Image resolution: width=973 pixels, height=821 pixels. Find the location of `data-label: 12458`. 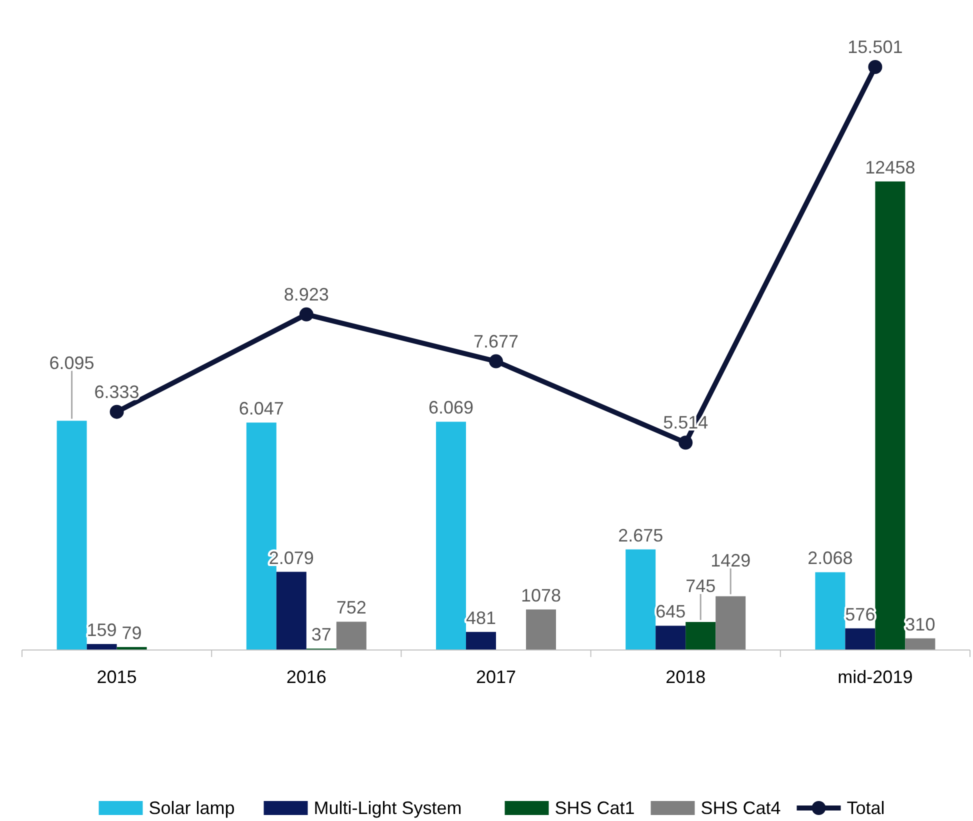

data-label: 12458 is located at coordinates (890, 167).